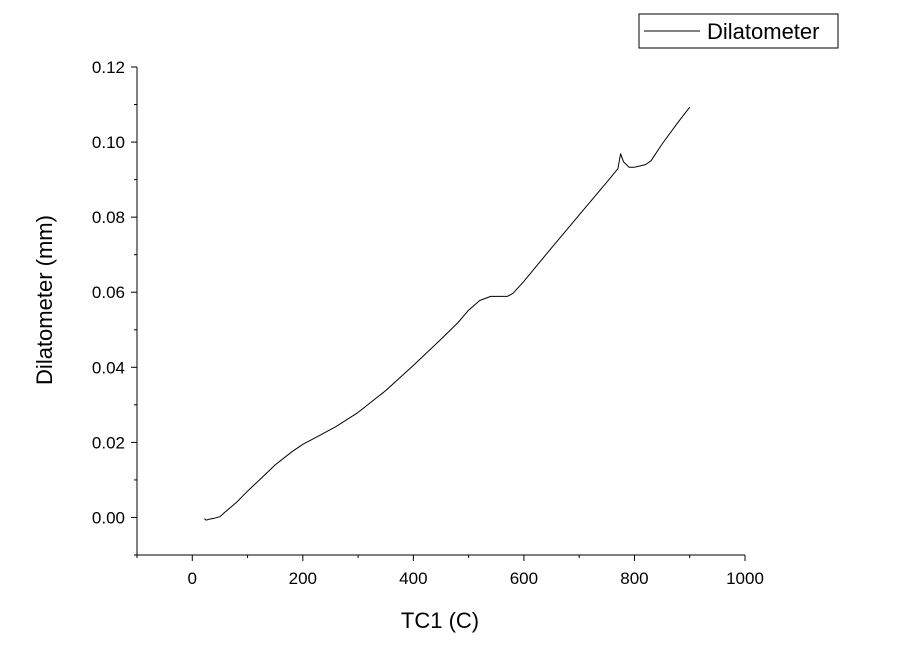 The image size is (900, 656). I want to click on x-tick-label: 600, so click(524, 578).